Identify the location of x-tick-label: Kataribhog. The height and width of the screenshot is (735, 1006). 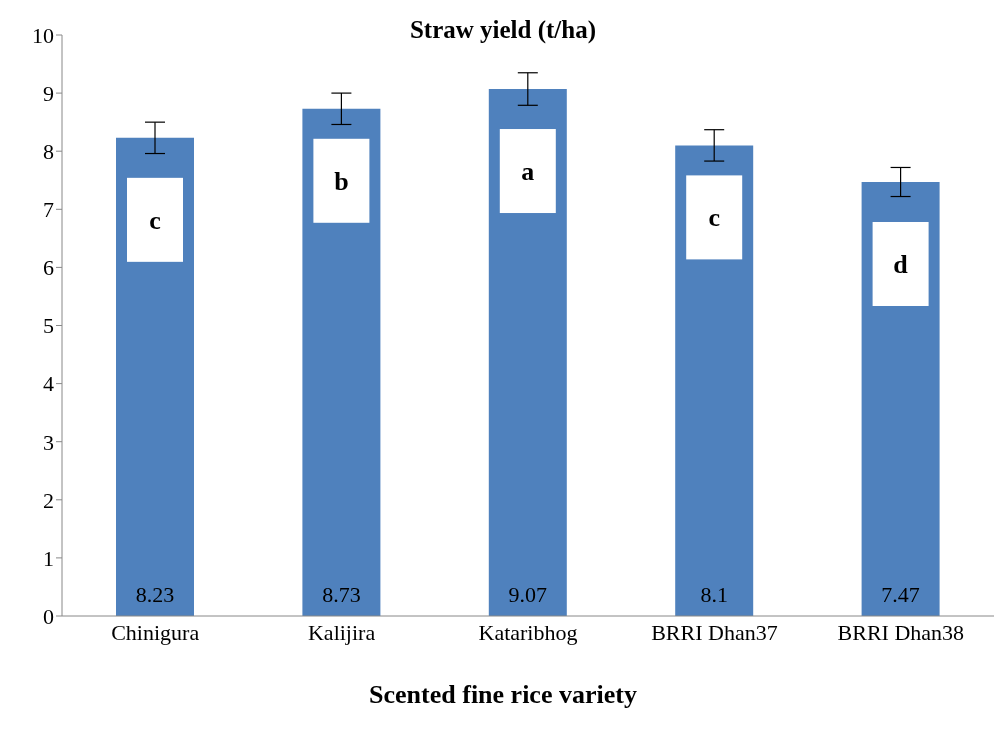
(528, 632).